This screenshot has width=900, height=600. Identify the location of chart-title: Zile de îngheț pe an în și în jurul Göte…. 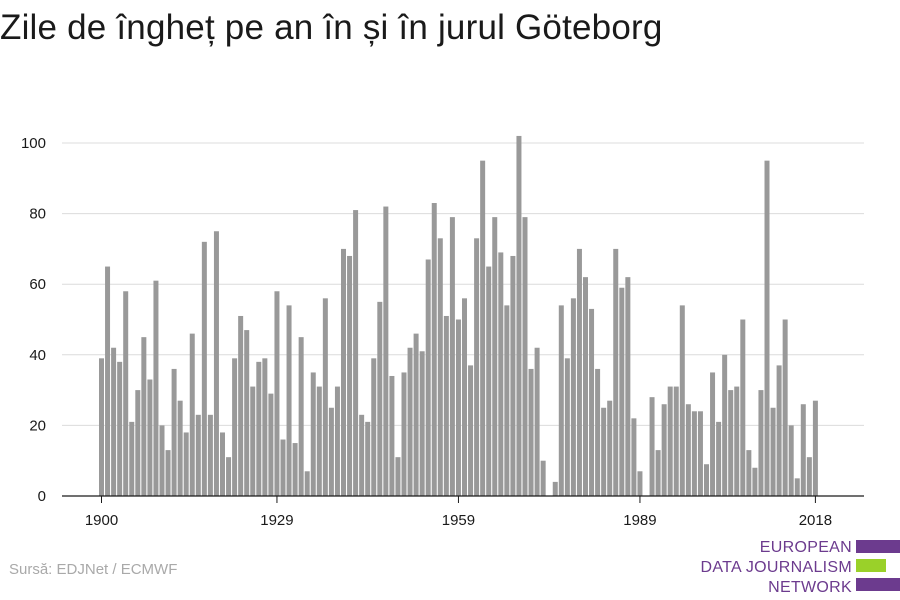
(331, 27).